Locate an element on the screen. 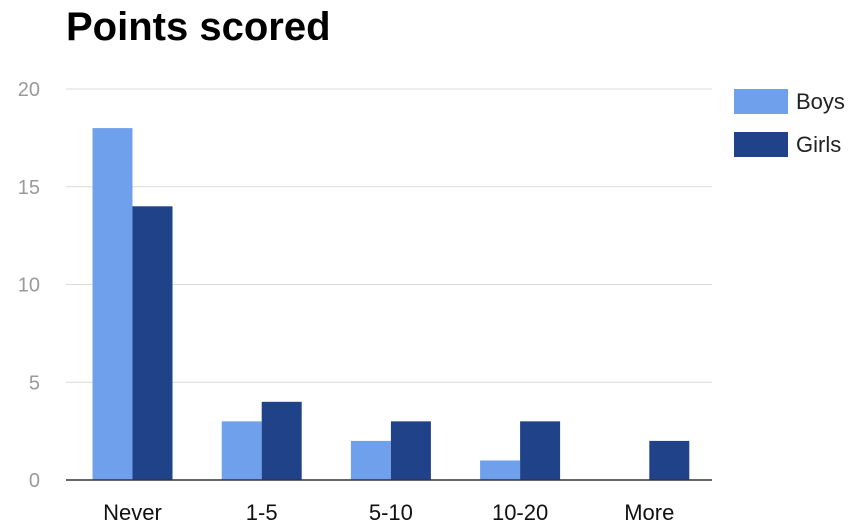  x-tick-label: Never is located at coordinates (132, 512).